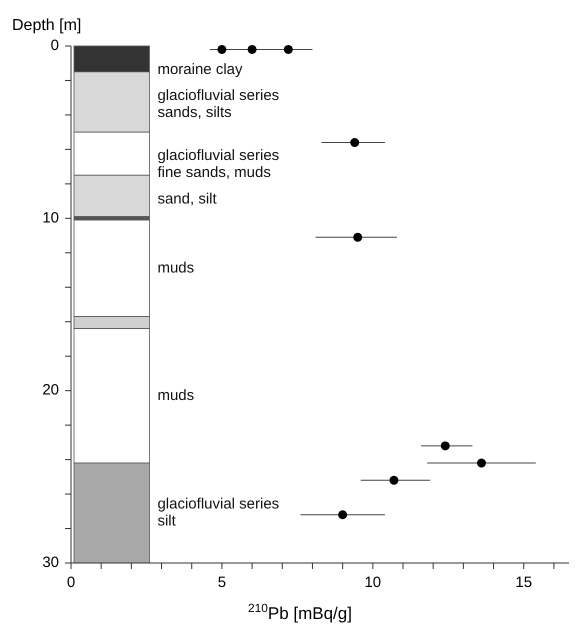  I want to click on y-tick-label: 20, so click(50, 390).